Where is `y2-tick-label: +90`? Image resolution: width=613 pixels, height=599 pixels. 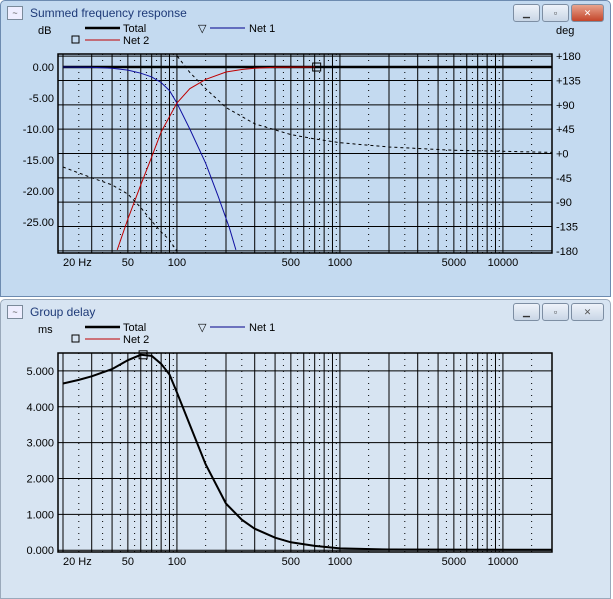
y2-tick-label: +90 is located at coordinates (565, 106).